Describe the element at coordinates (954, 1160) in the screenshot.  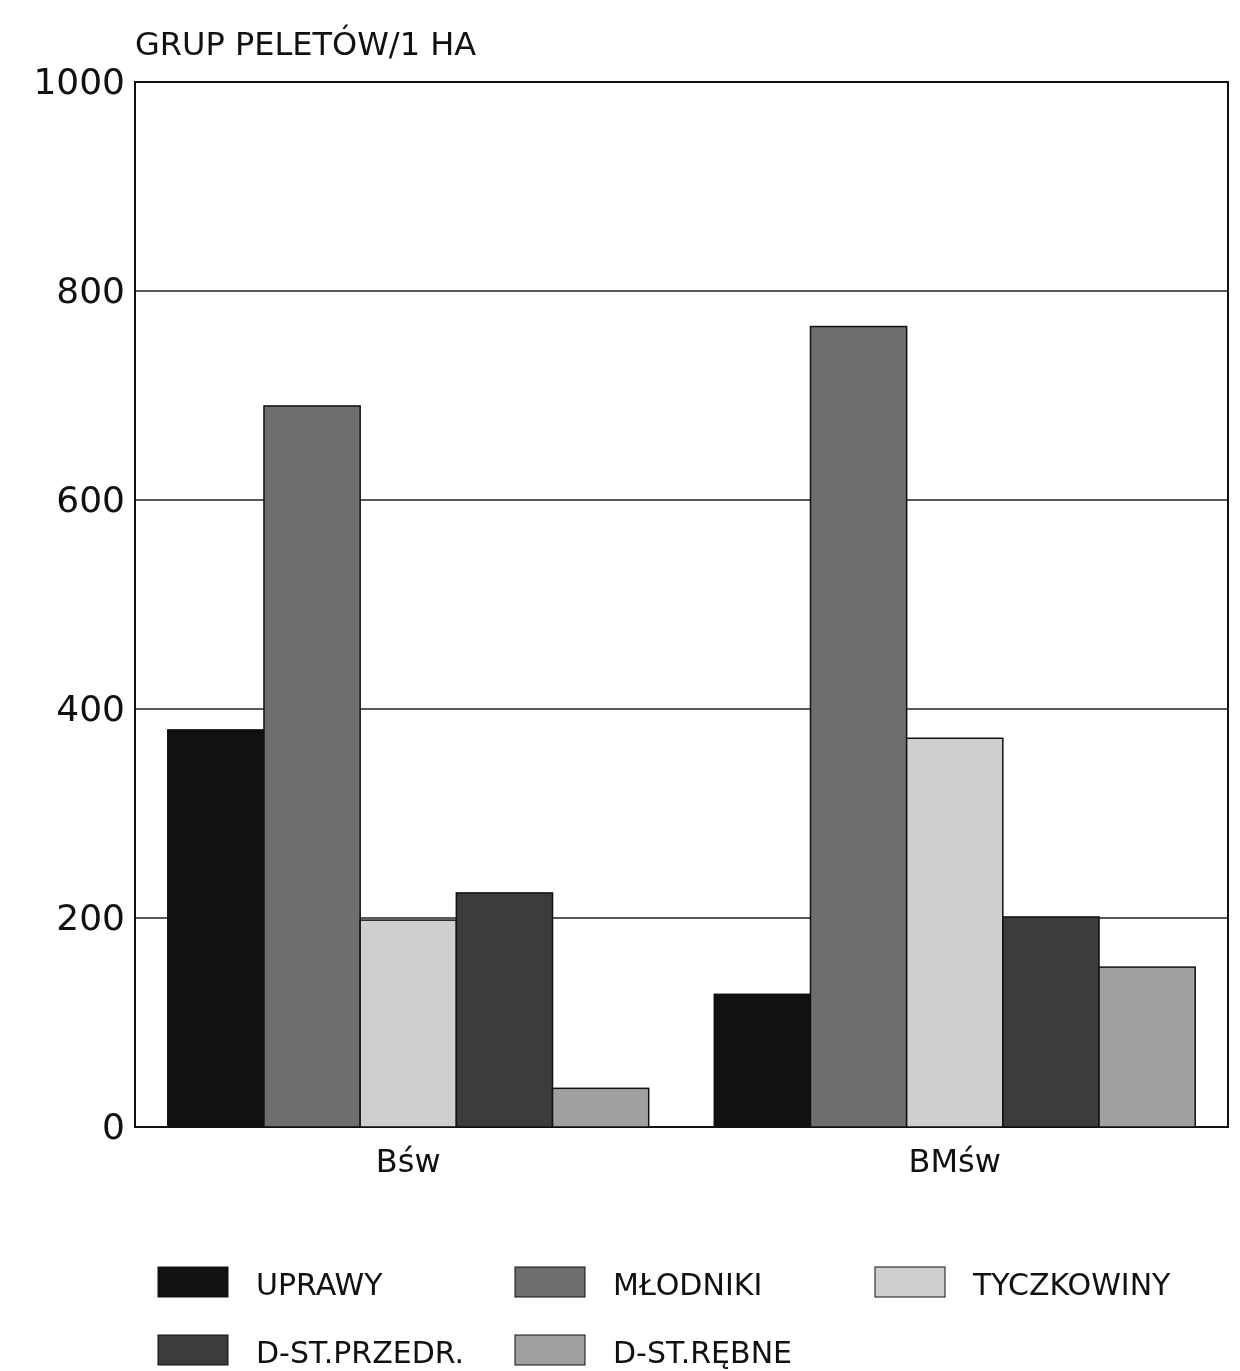
I see `x-tick-label: BMśw` at that location.